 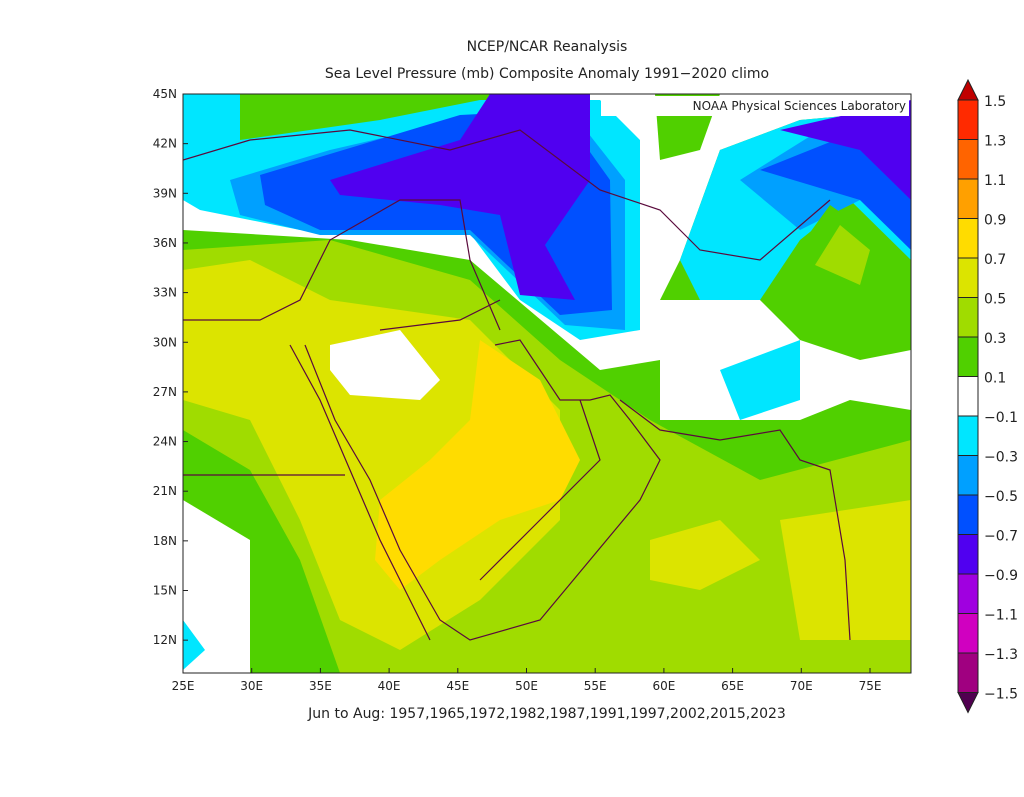 I want to click on lon-label: 50E, so click(x=526, y=686).